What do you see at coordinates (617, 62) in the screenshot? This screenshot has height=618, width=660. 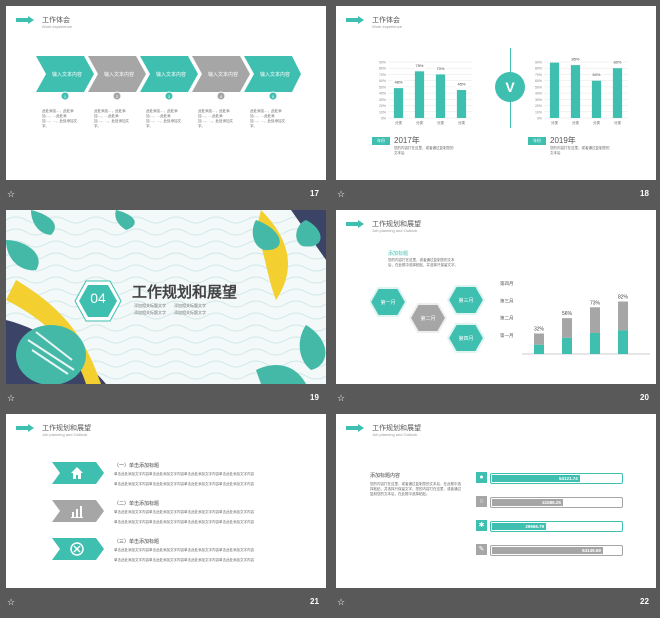 I see `bar-label: 80%` at bounding box center [617, 62].